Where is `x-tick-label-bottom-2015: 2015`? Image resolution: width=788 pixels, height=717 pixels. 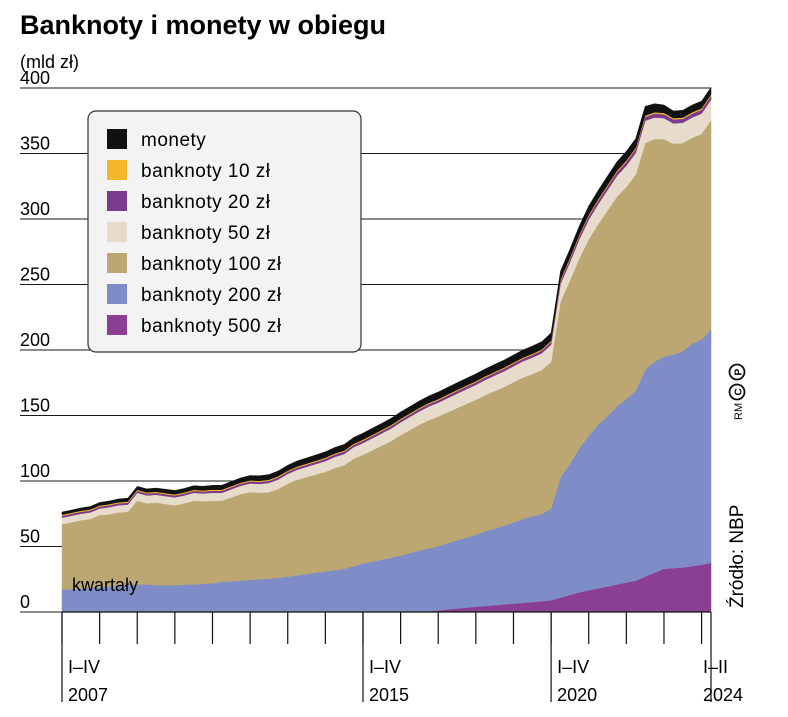
x-tick-label-bottom-2015: 2015 is located at coordinates (389, 695).